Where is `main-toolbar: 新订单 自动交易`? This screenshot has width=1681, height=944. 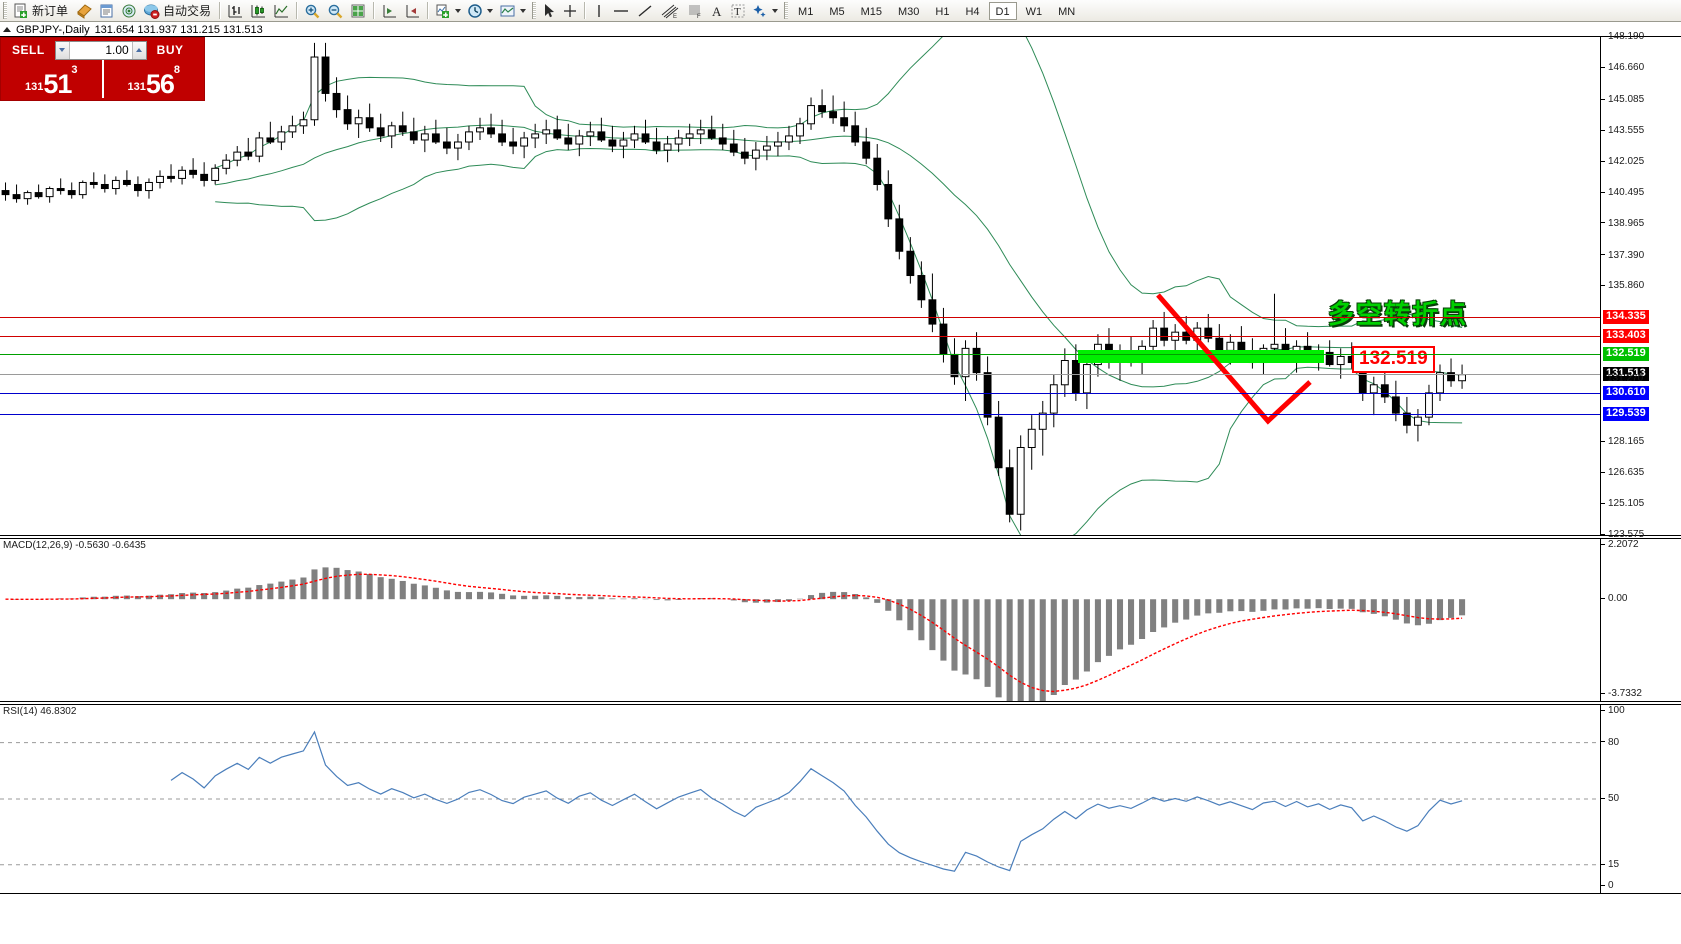
main-toolbar: 新订单 自动交易 is located at coordinates (840, 11).